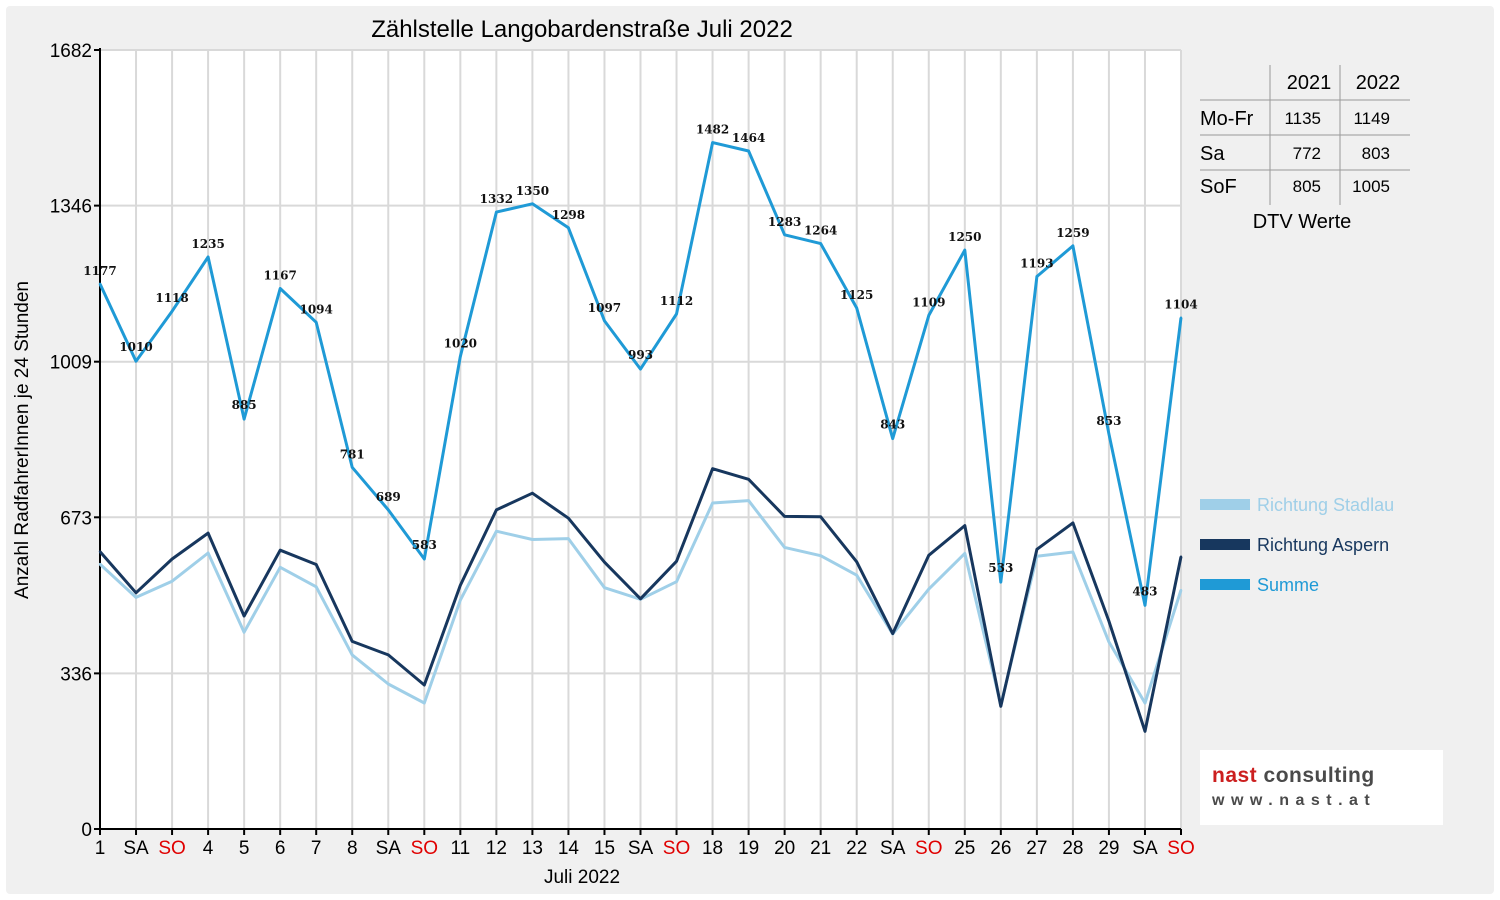 This screenshot has width=1500, height=900. I want to click on x-tick-label: 29, so click(1108, 848).